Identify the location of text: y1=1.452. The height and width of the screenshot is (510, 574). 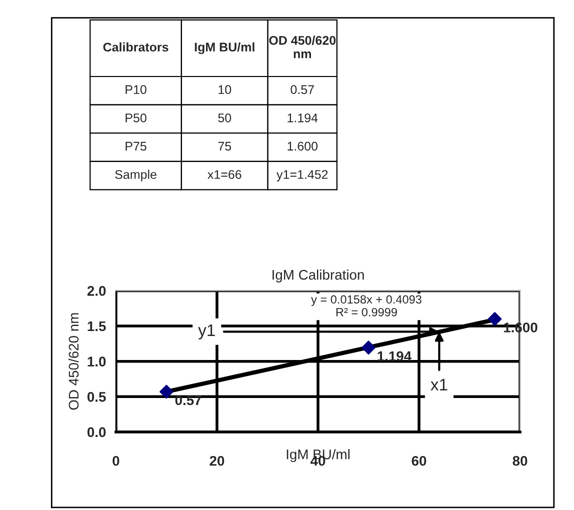
(302, 176).